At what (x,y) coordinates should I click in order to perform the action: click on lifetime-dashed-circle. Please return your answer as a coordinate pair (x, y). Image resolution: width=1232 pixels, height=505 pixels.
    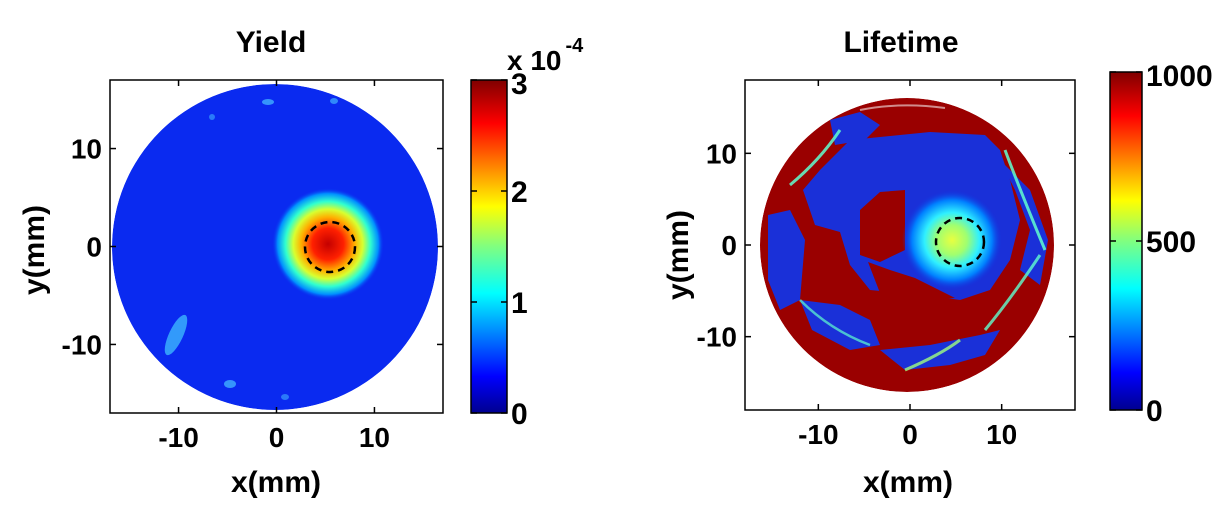
    Looking at the image, I should click on (960, 242).